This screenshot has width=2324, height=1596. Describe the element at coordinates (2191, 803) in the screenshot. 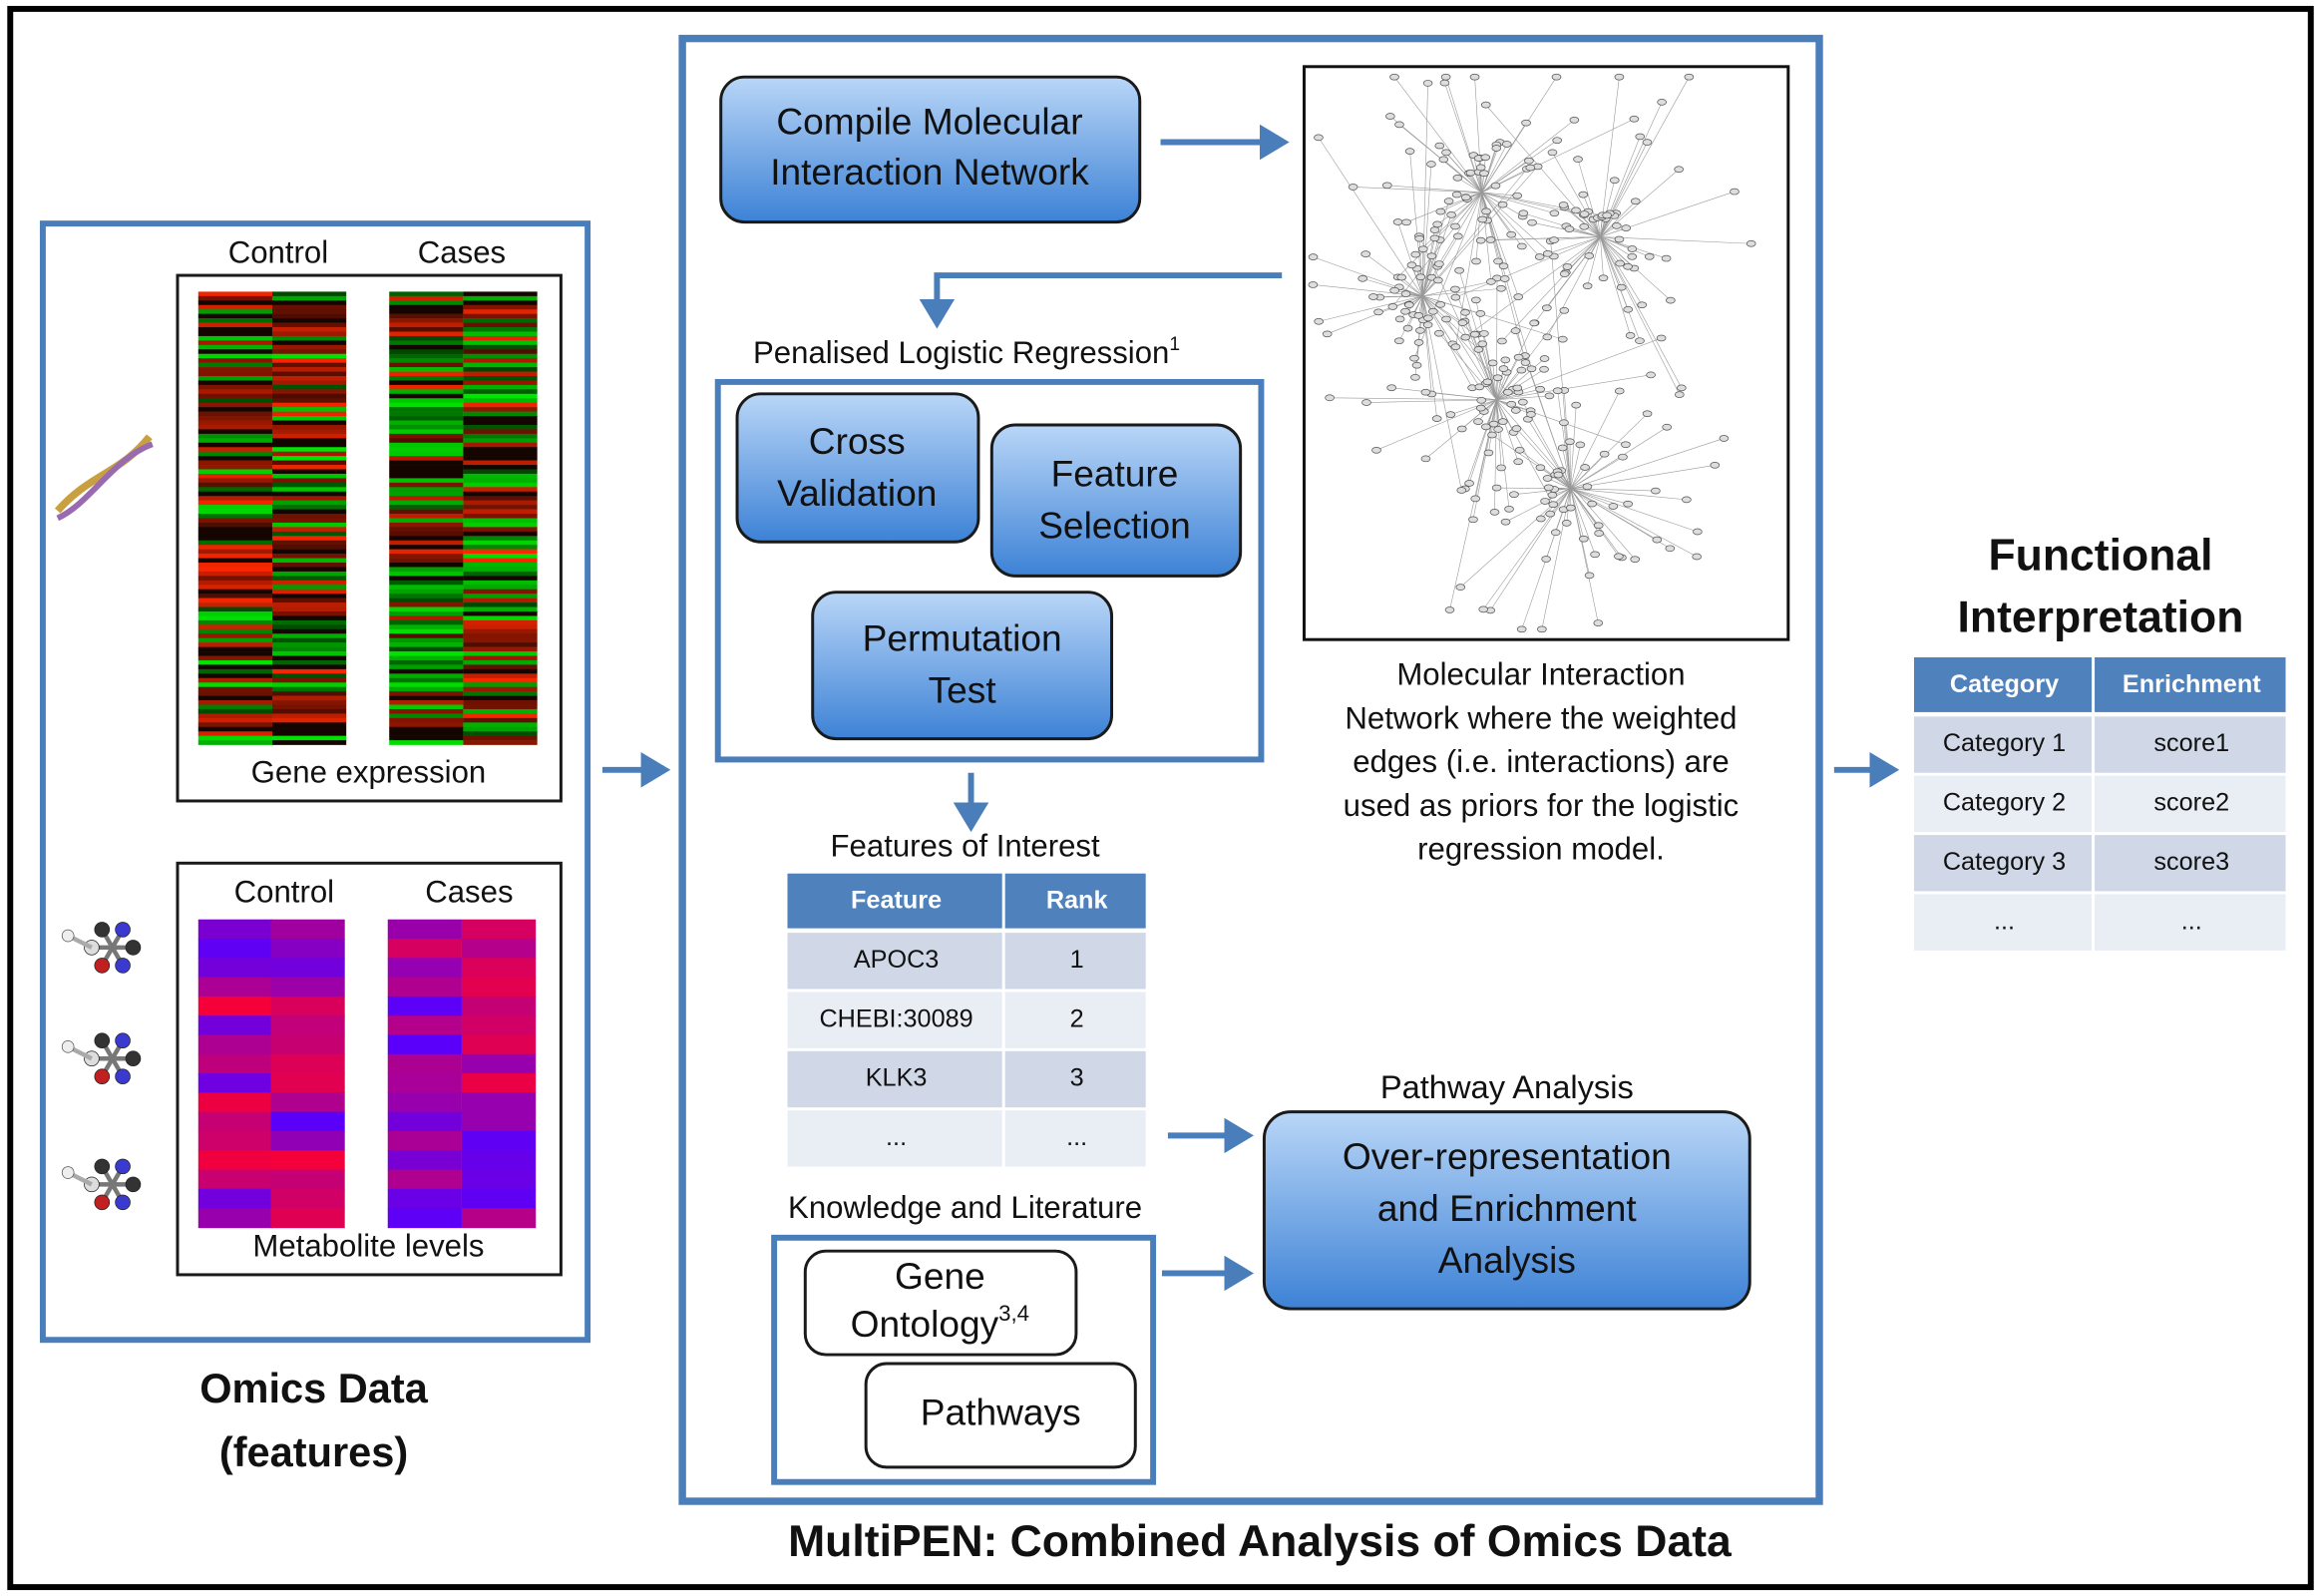

I see `cell-text: score2` at that location.